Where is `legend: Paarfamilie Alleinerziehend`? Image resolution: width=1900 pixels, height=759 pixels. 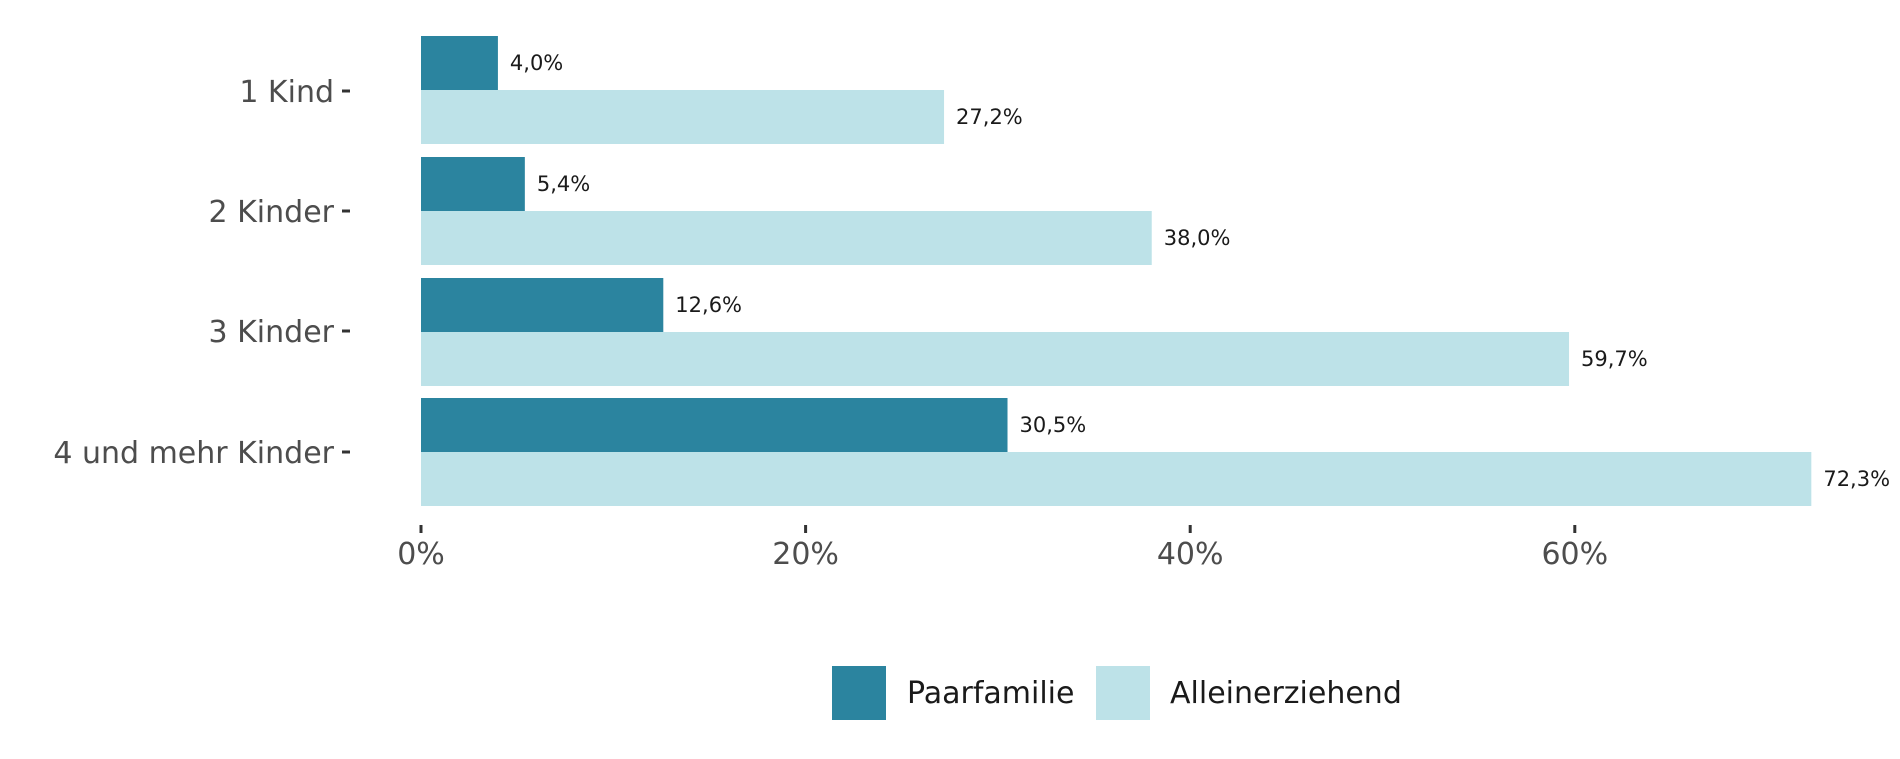
legend: Paarfamilie Alleinerziehend is located at coordinates (1117, 693).